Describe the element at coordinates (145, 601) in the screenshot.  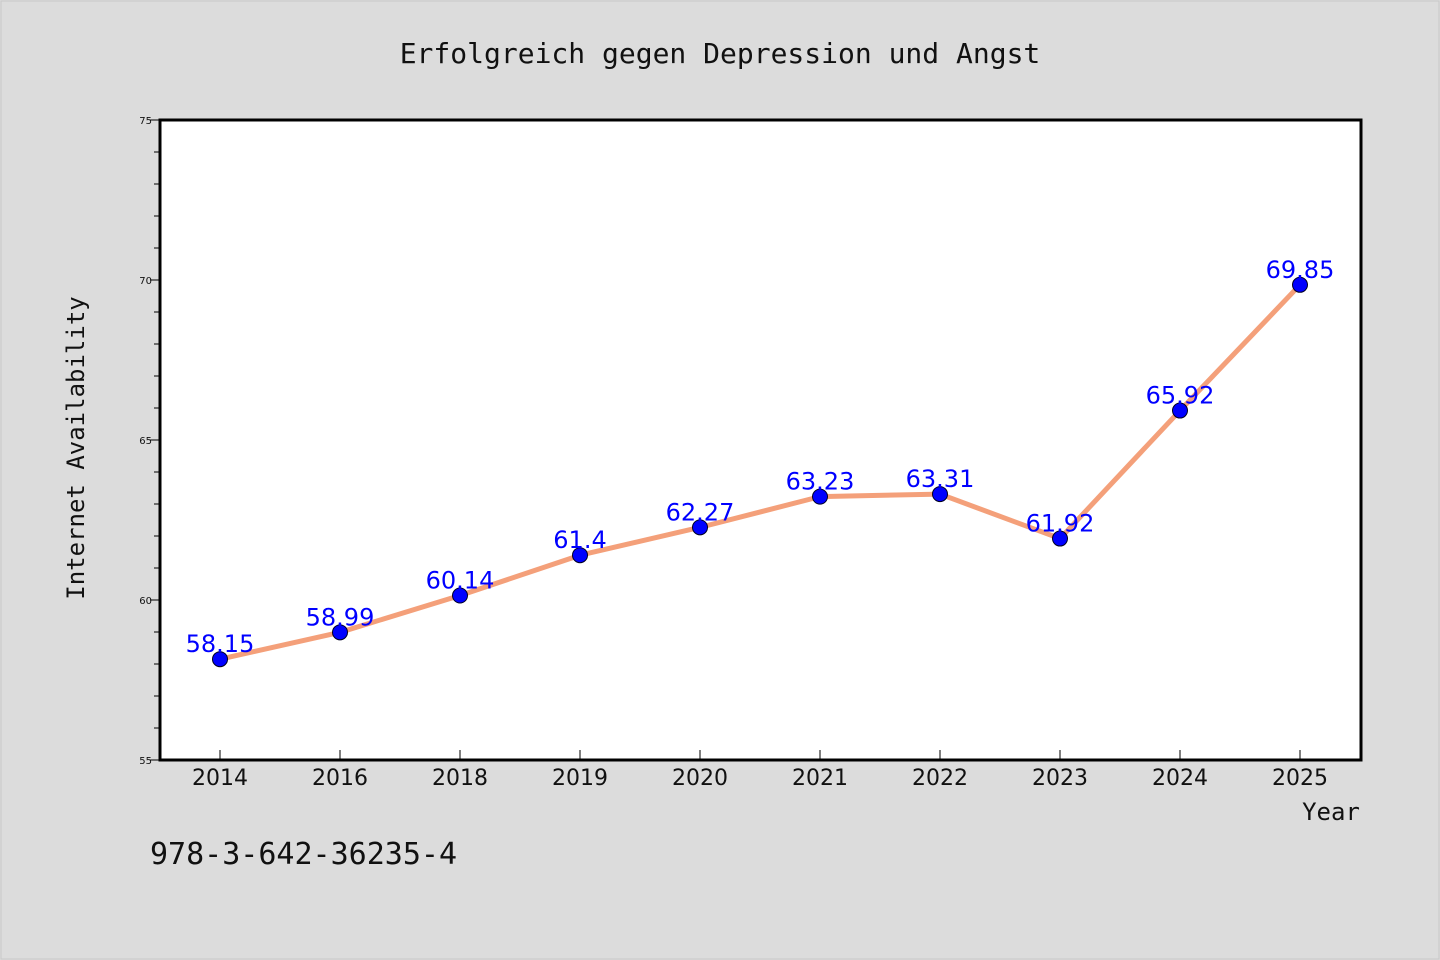
I see `y-tick-label: 60` at that location.